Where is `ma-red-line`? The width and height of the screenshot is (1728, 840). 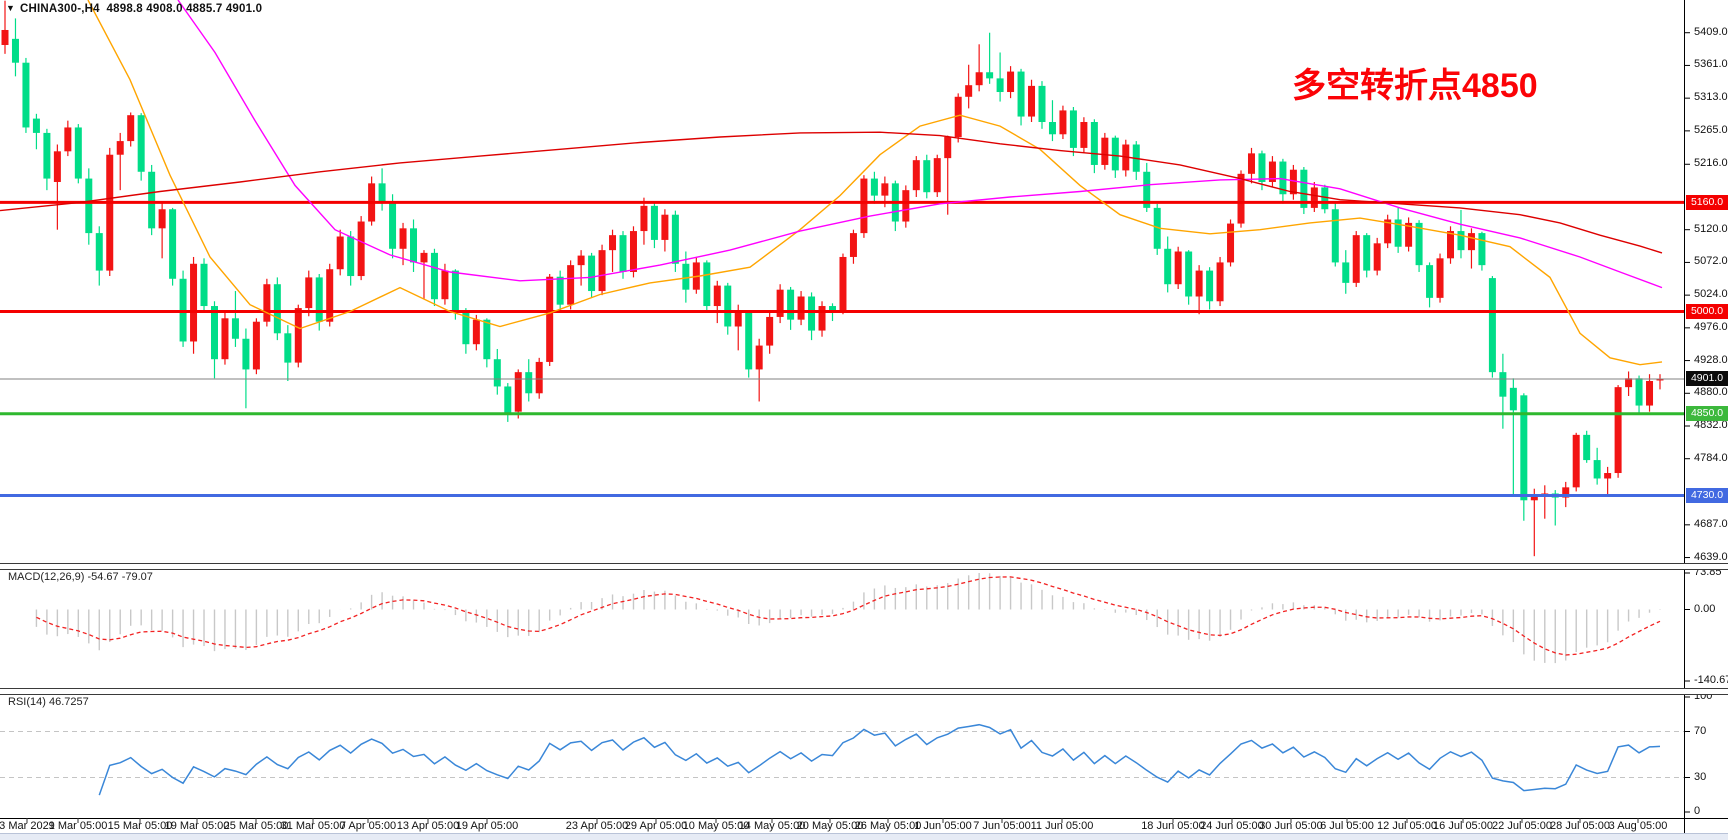
ma-red-line is located at coordinates (831, 192).